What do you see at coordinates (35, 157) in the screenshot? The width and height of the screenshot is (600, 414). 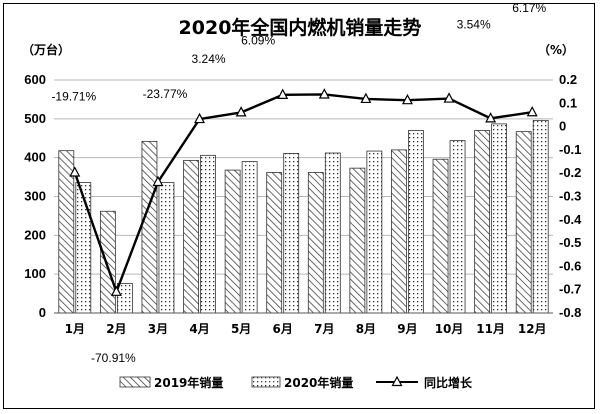 I see `left-tick-label: 400` at bounding box center [35, 157].